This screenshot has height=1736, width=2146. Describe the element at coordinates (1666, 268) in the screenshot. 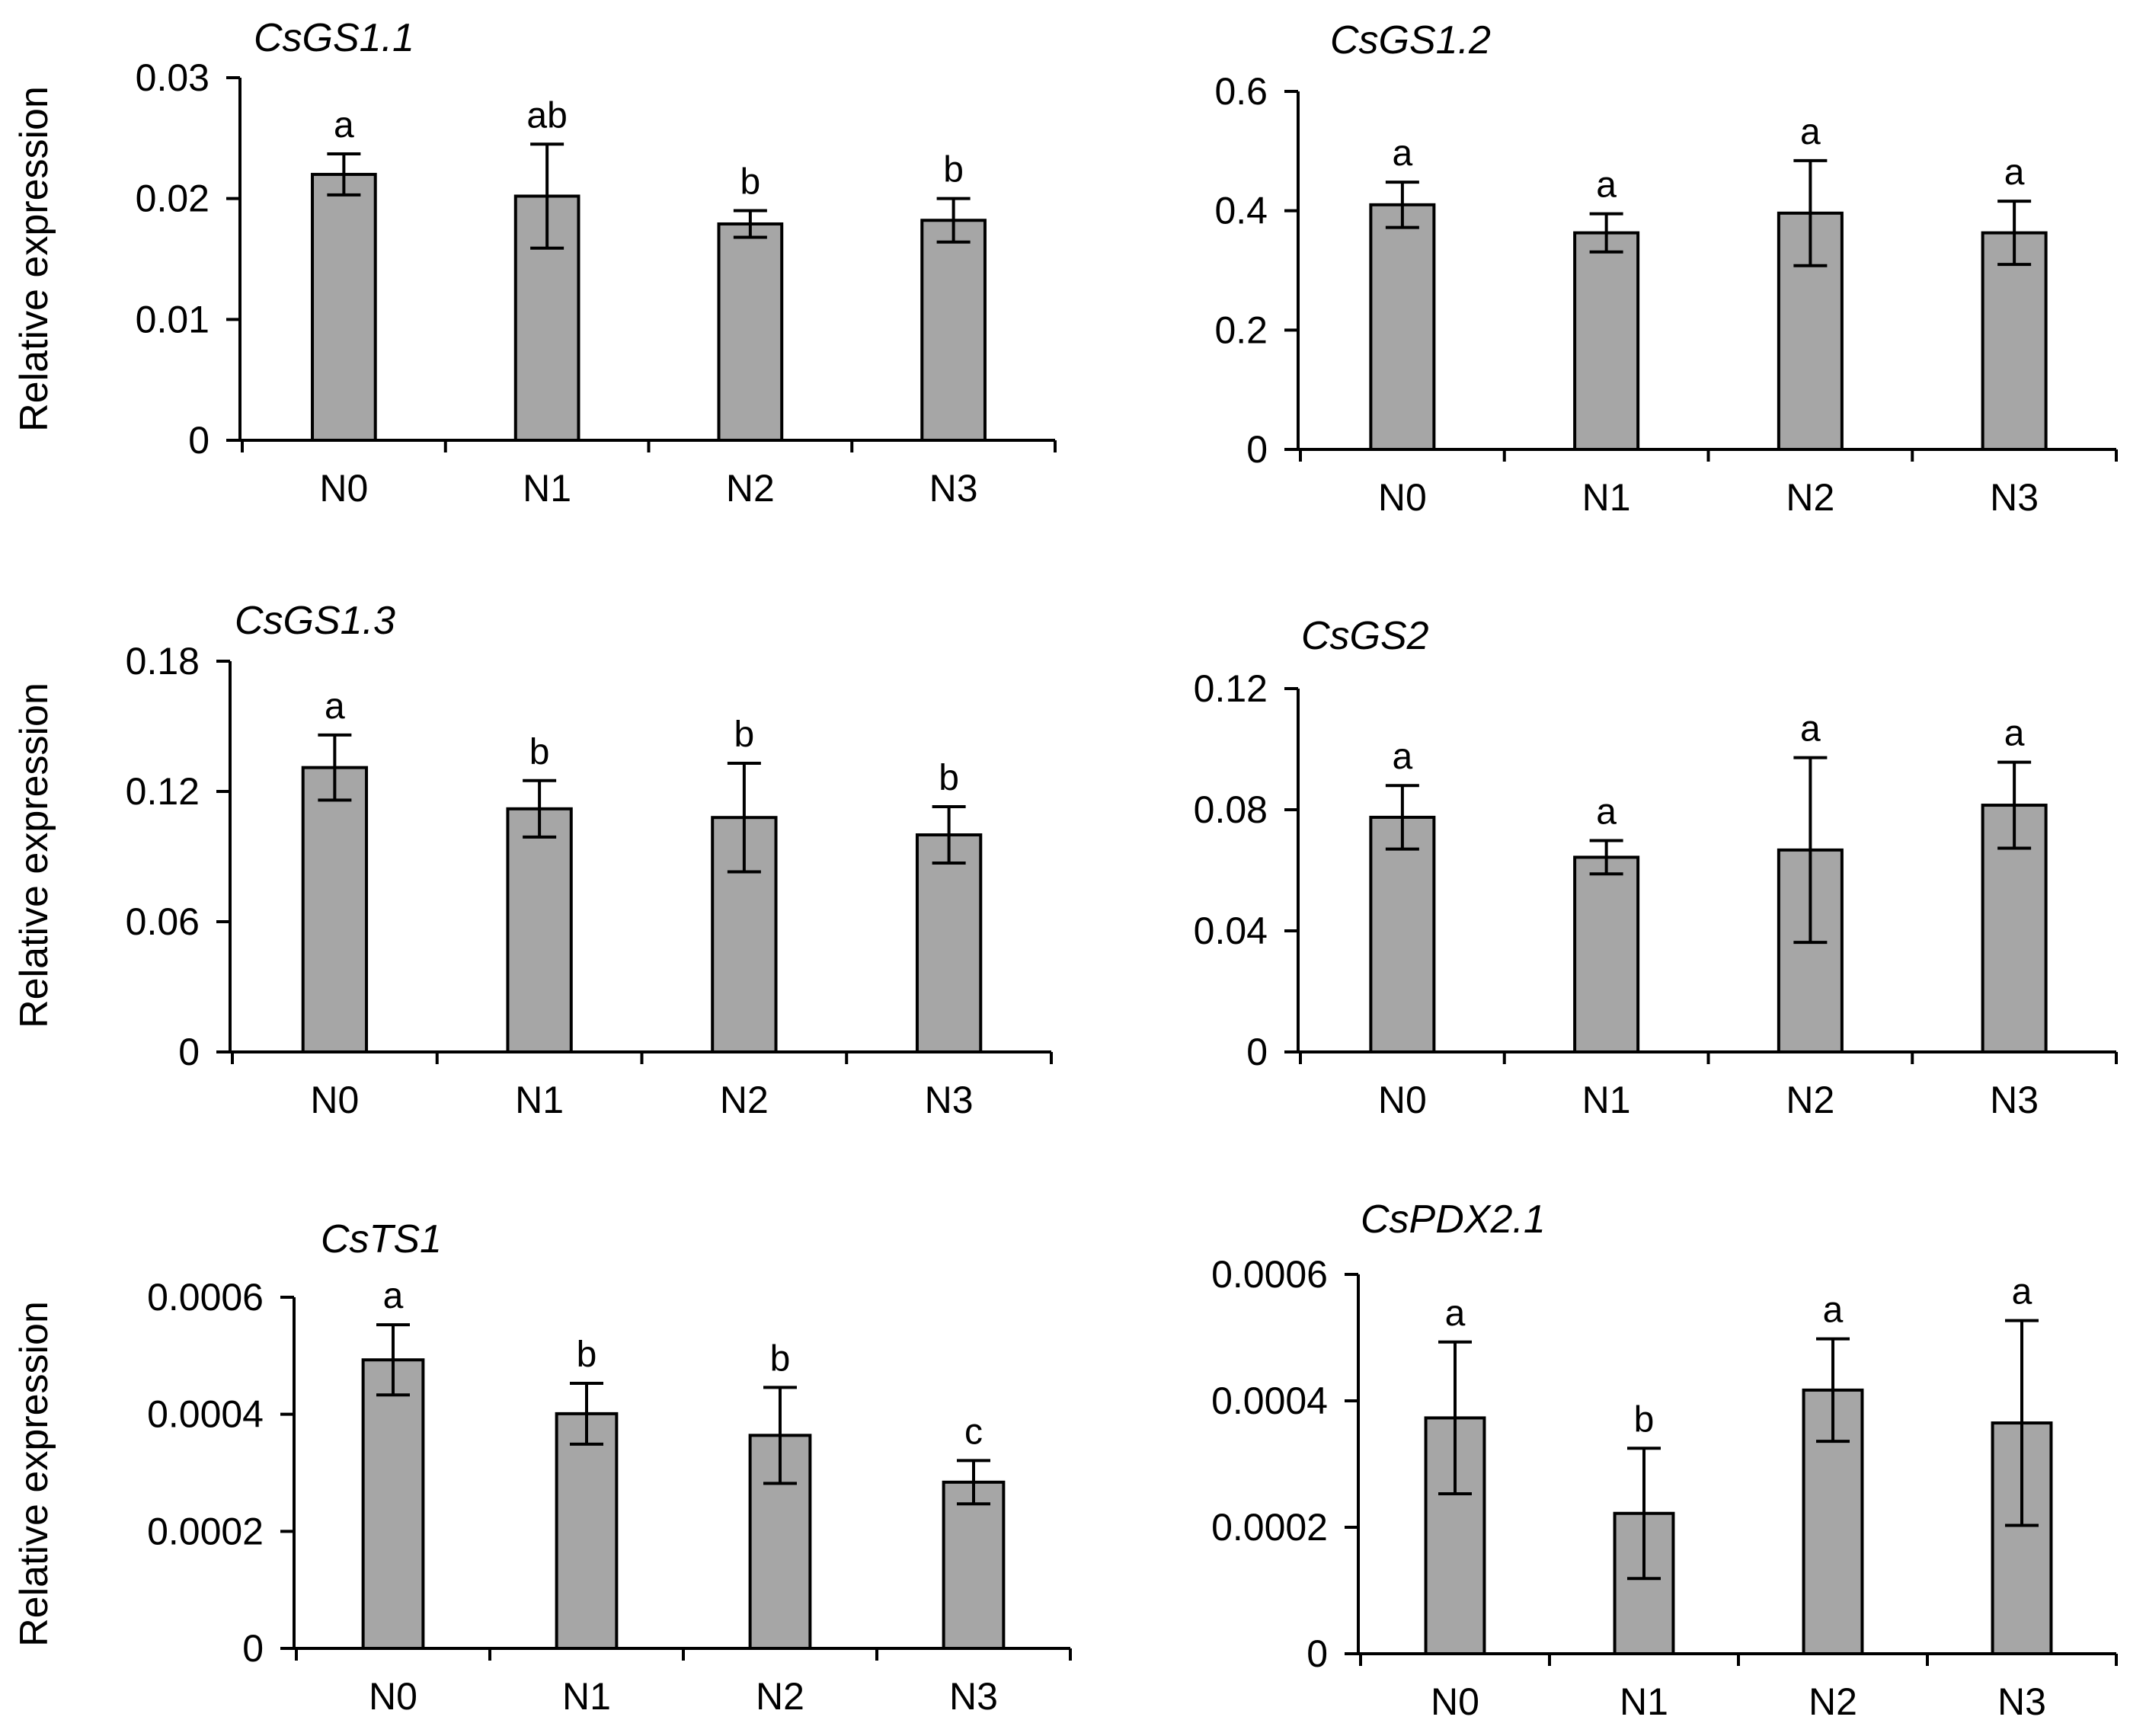

I see `chart-panel-2: CsGS1.2 a N0 a N1 a N2 a N3 0 0.2 0.4 0.6` at that location.